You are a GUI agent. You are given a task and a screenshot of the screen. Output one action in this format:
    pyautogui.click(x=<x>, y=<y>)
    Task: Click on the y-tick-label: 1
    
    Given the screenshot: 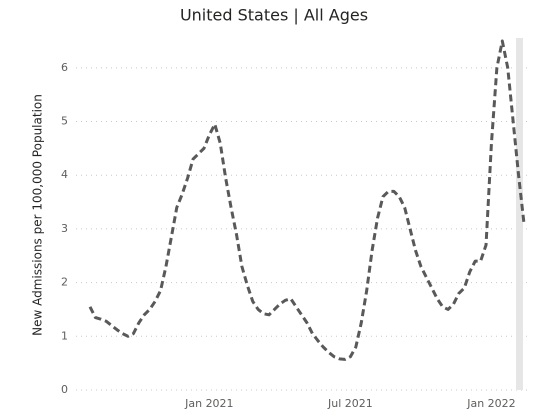 What is the action you would take?
    pyautogui.click(x=64, y=335)
    